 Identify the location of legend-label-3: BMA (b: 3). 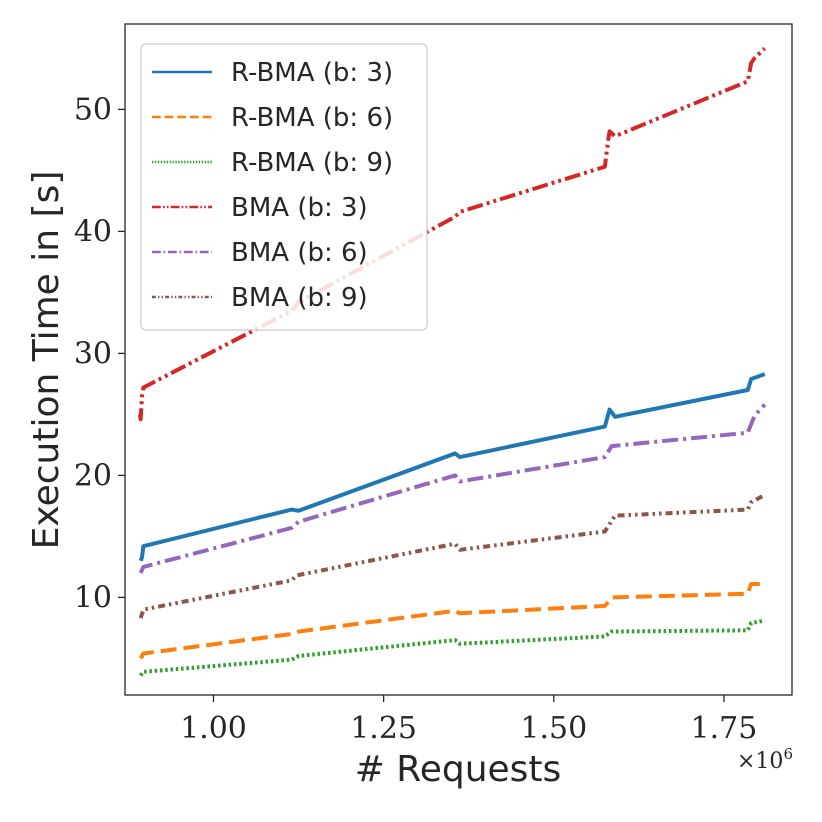
(299, 208).